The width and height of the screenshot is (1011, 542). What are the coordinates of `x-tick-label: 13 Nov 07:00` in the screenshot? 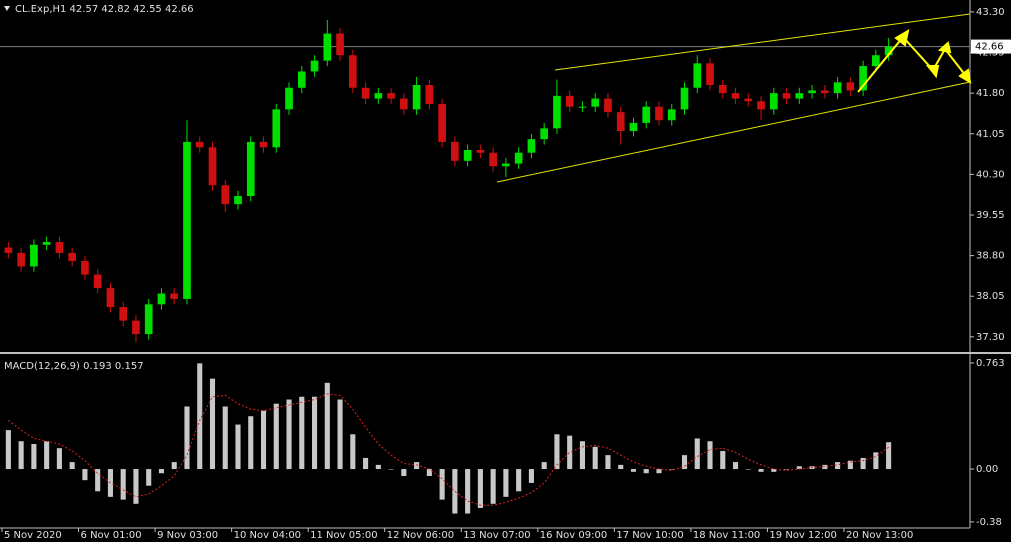 It's located at (496, 535).